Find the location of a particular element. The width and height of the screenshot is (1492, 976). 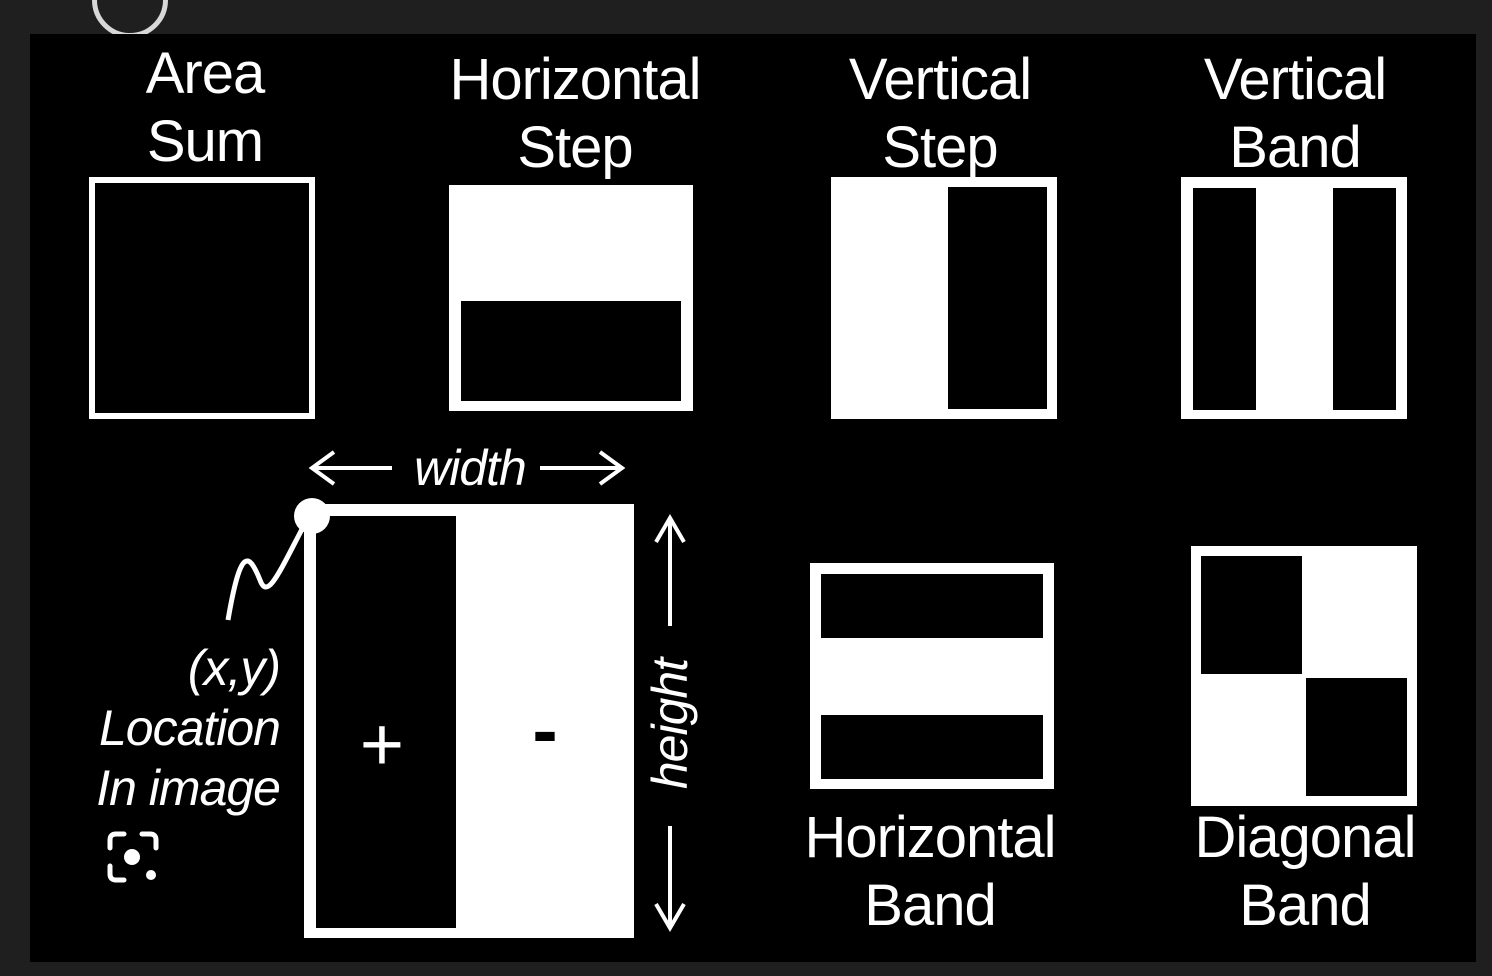

horizontal-band-label-line2: Band is located at coordinates (930, 905).